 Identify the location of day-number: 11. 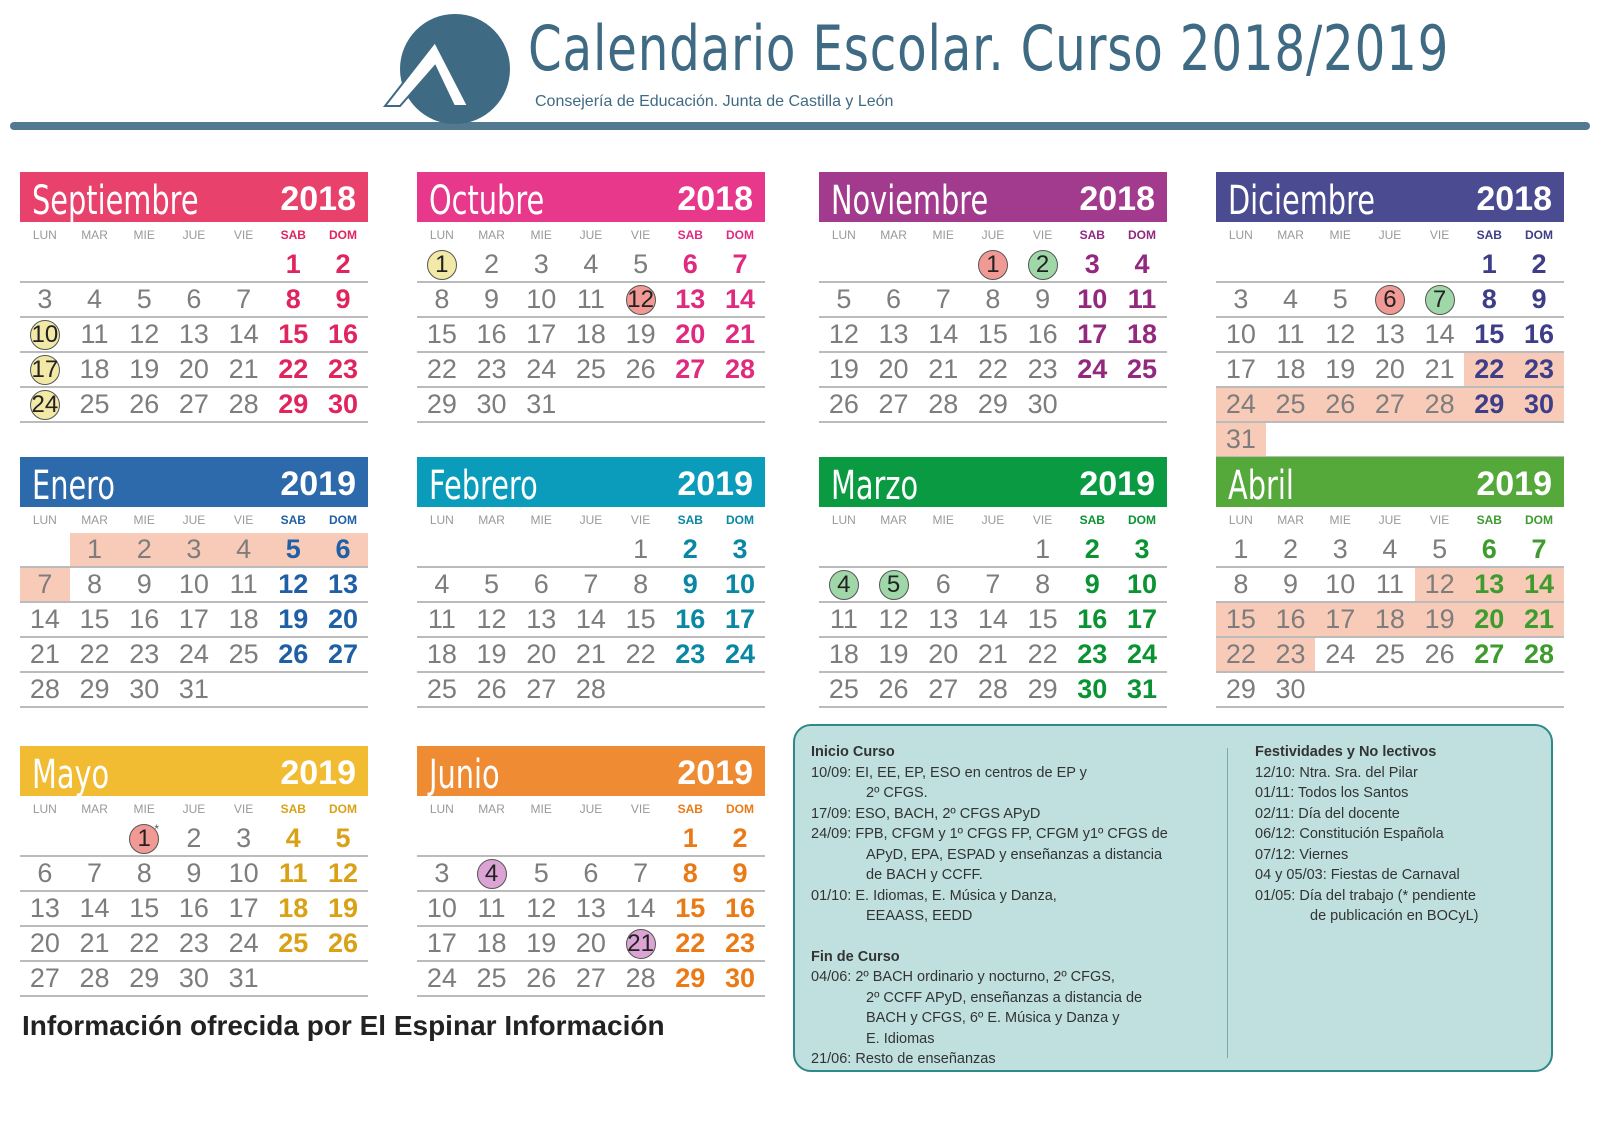
(843, 619).